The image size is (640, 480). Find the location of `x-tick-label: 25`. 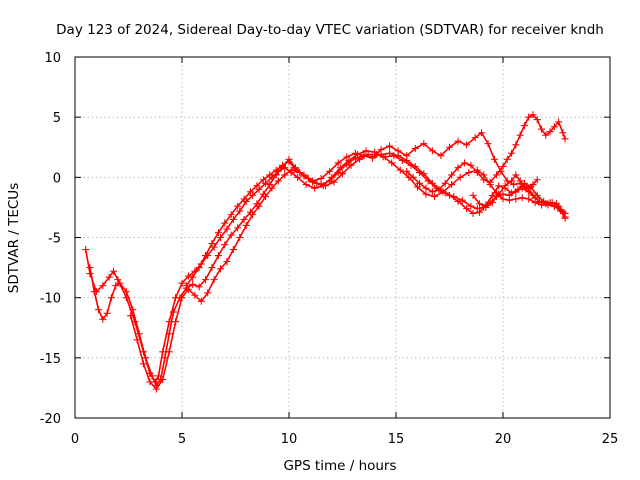

x-tick-label: 25 is located at coordinates (610, 439).